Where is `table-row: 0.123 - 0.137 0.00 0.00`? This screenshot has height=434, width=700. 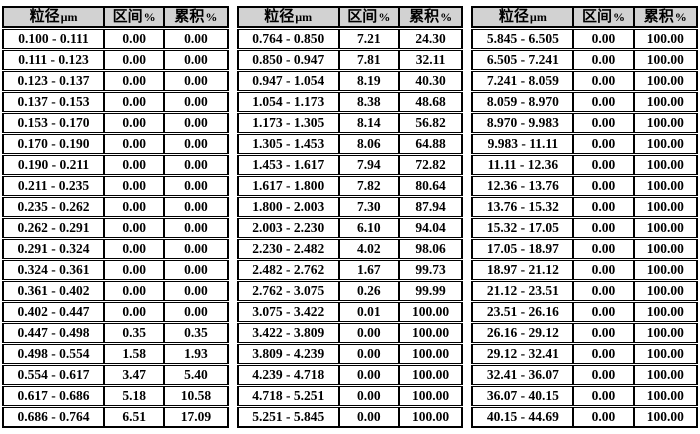
table-row: 0.123 - 0.137 0.00 0.00 is located at coordinates (115, 81).